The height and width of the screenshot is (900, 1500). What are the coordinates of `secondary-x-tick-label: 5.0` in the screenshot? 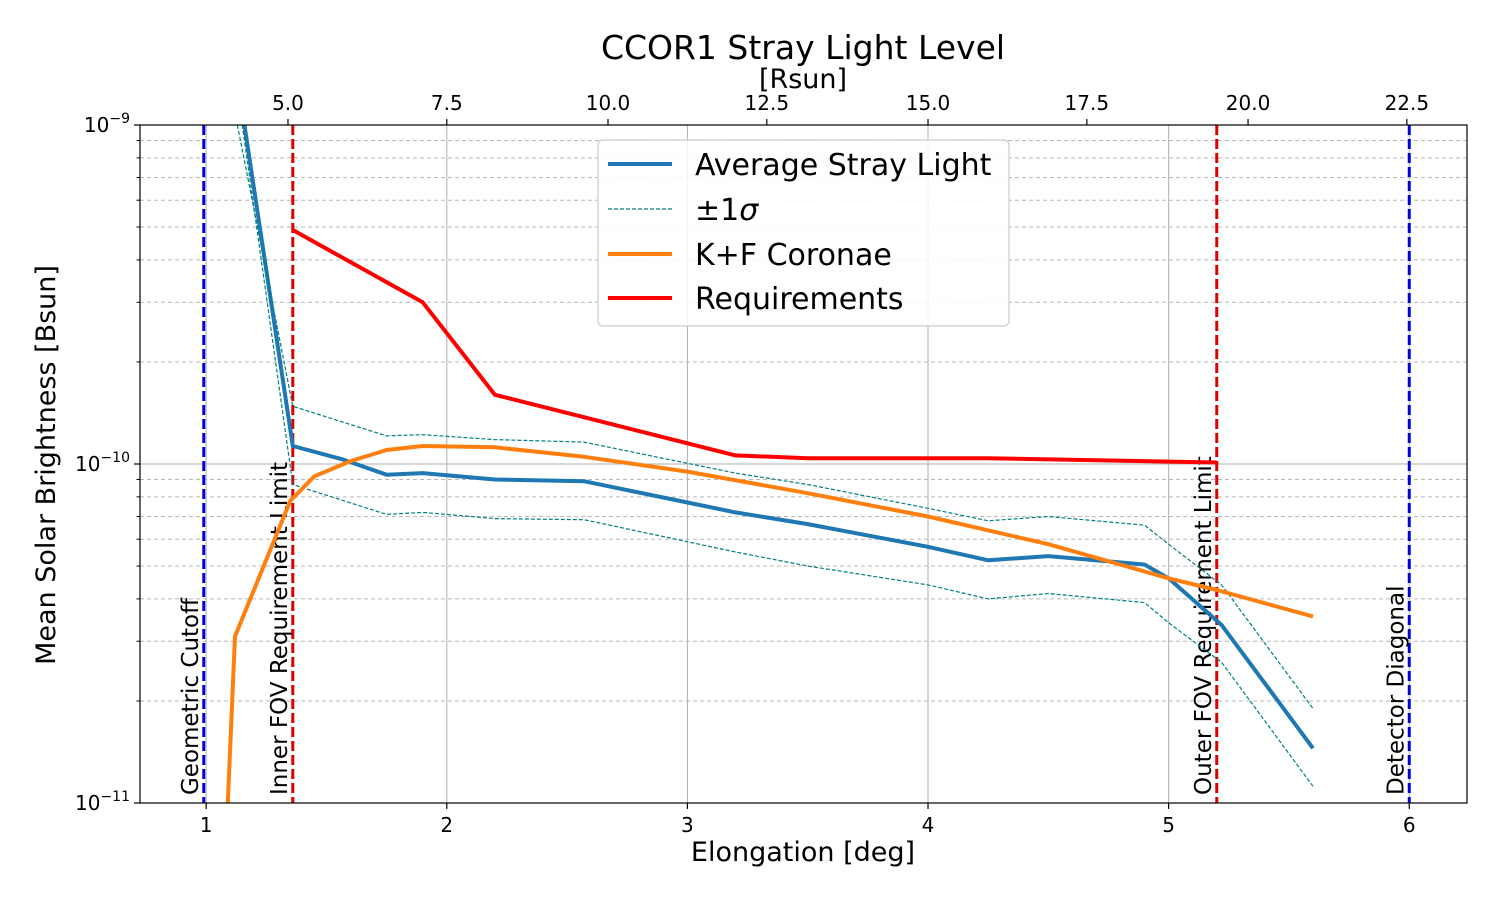 It's located at (288, 103).